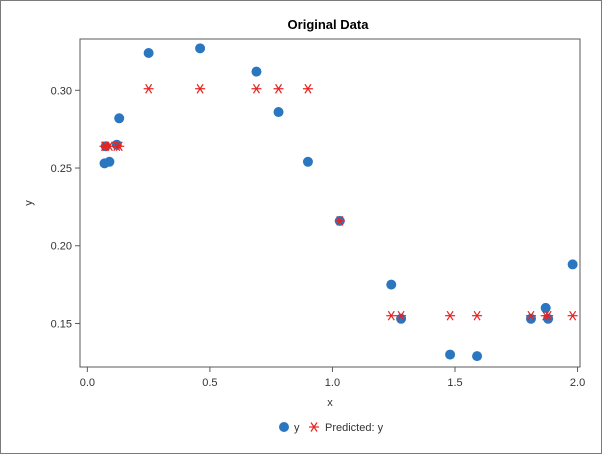 The height and width of the screenshot is (454, 602). Describe the element at coordinates (61, 247) in the screenshot. I see `y-tick-label: 0.20` at that location.